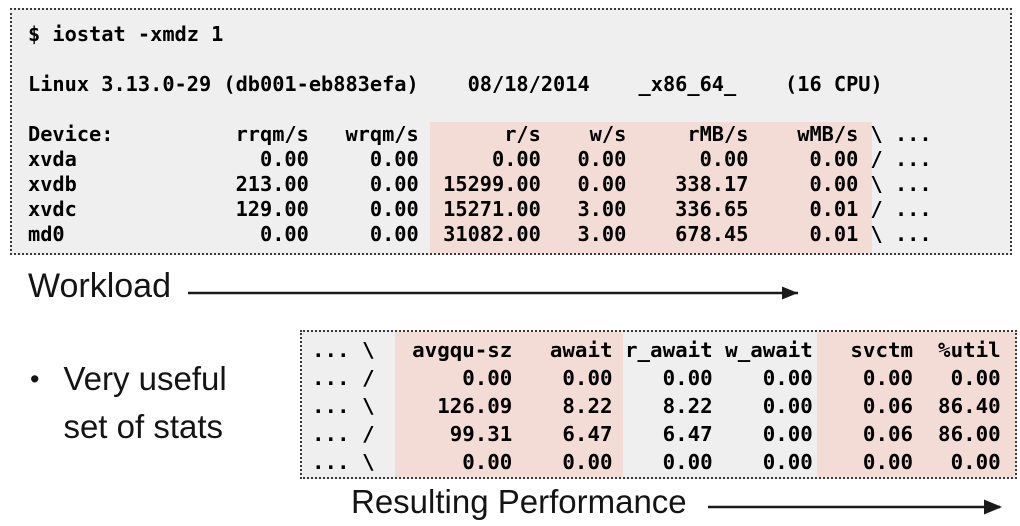 This screenshot has width=1020, height=526. Describe the element at coordinates (712, 406) in the screenshot. I see `row-mid-segment: 8.22 0.00` at that location.